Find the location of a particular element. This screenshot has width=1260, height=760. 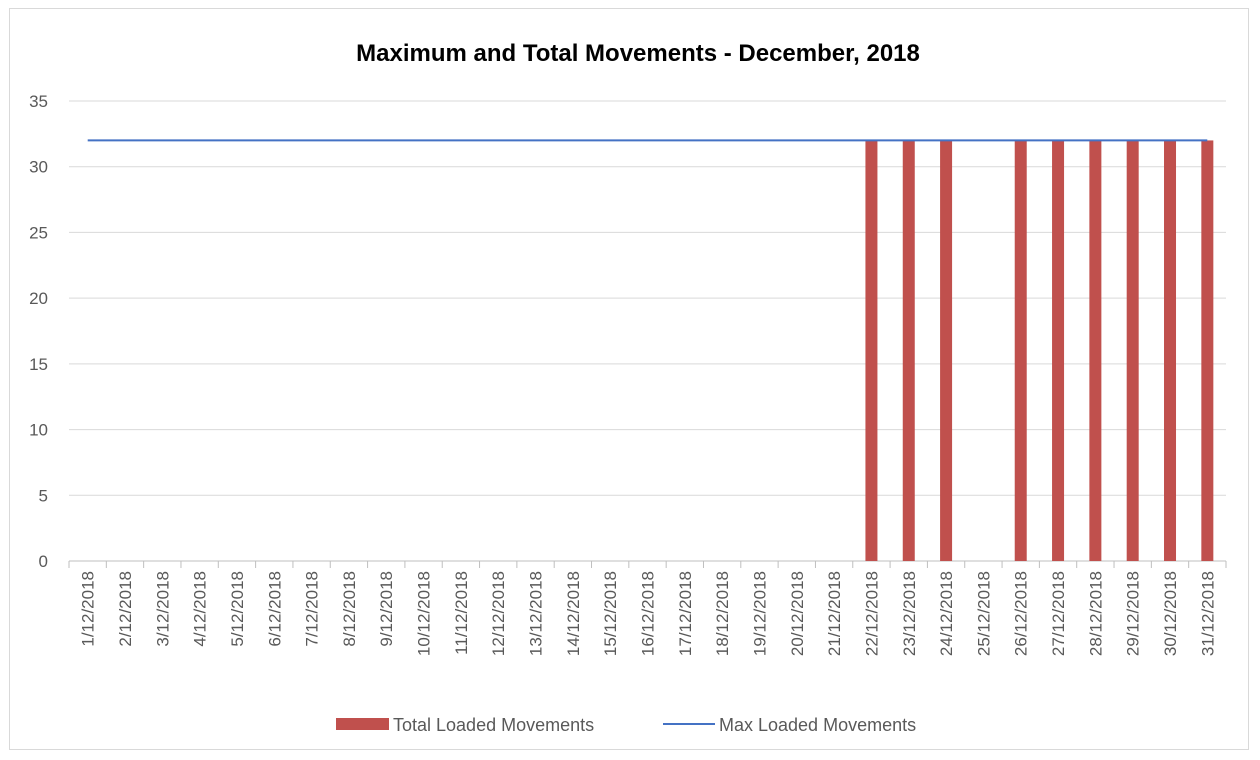

y-tick-label: 15 is located at coordinates (38, 364).